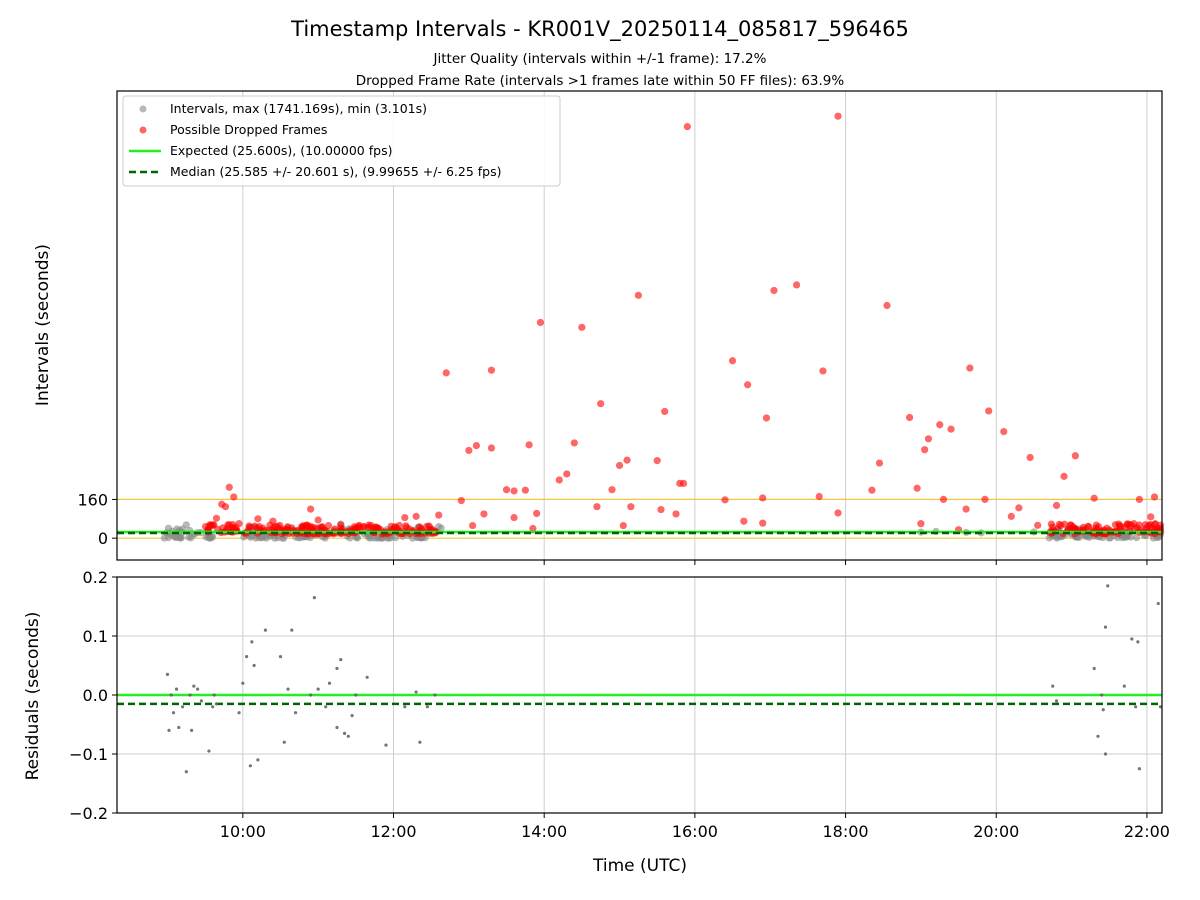  I want to click on legend-label-expected: Expected (25.600s), (10.00000 fps), so click(281, 150).